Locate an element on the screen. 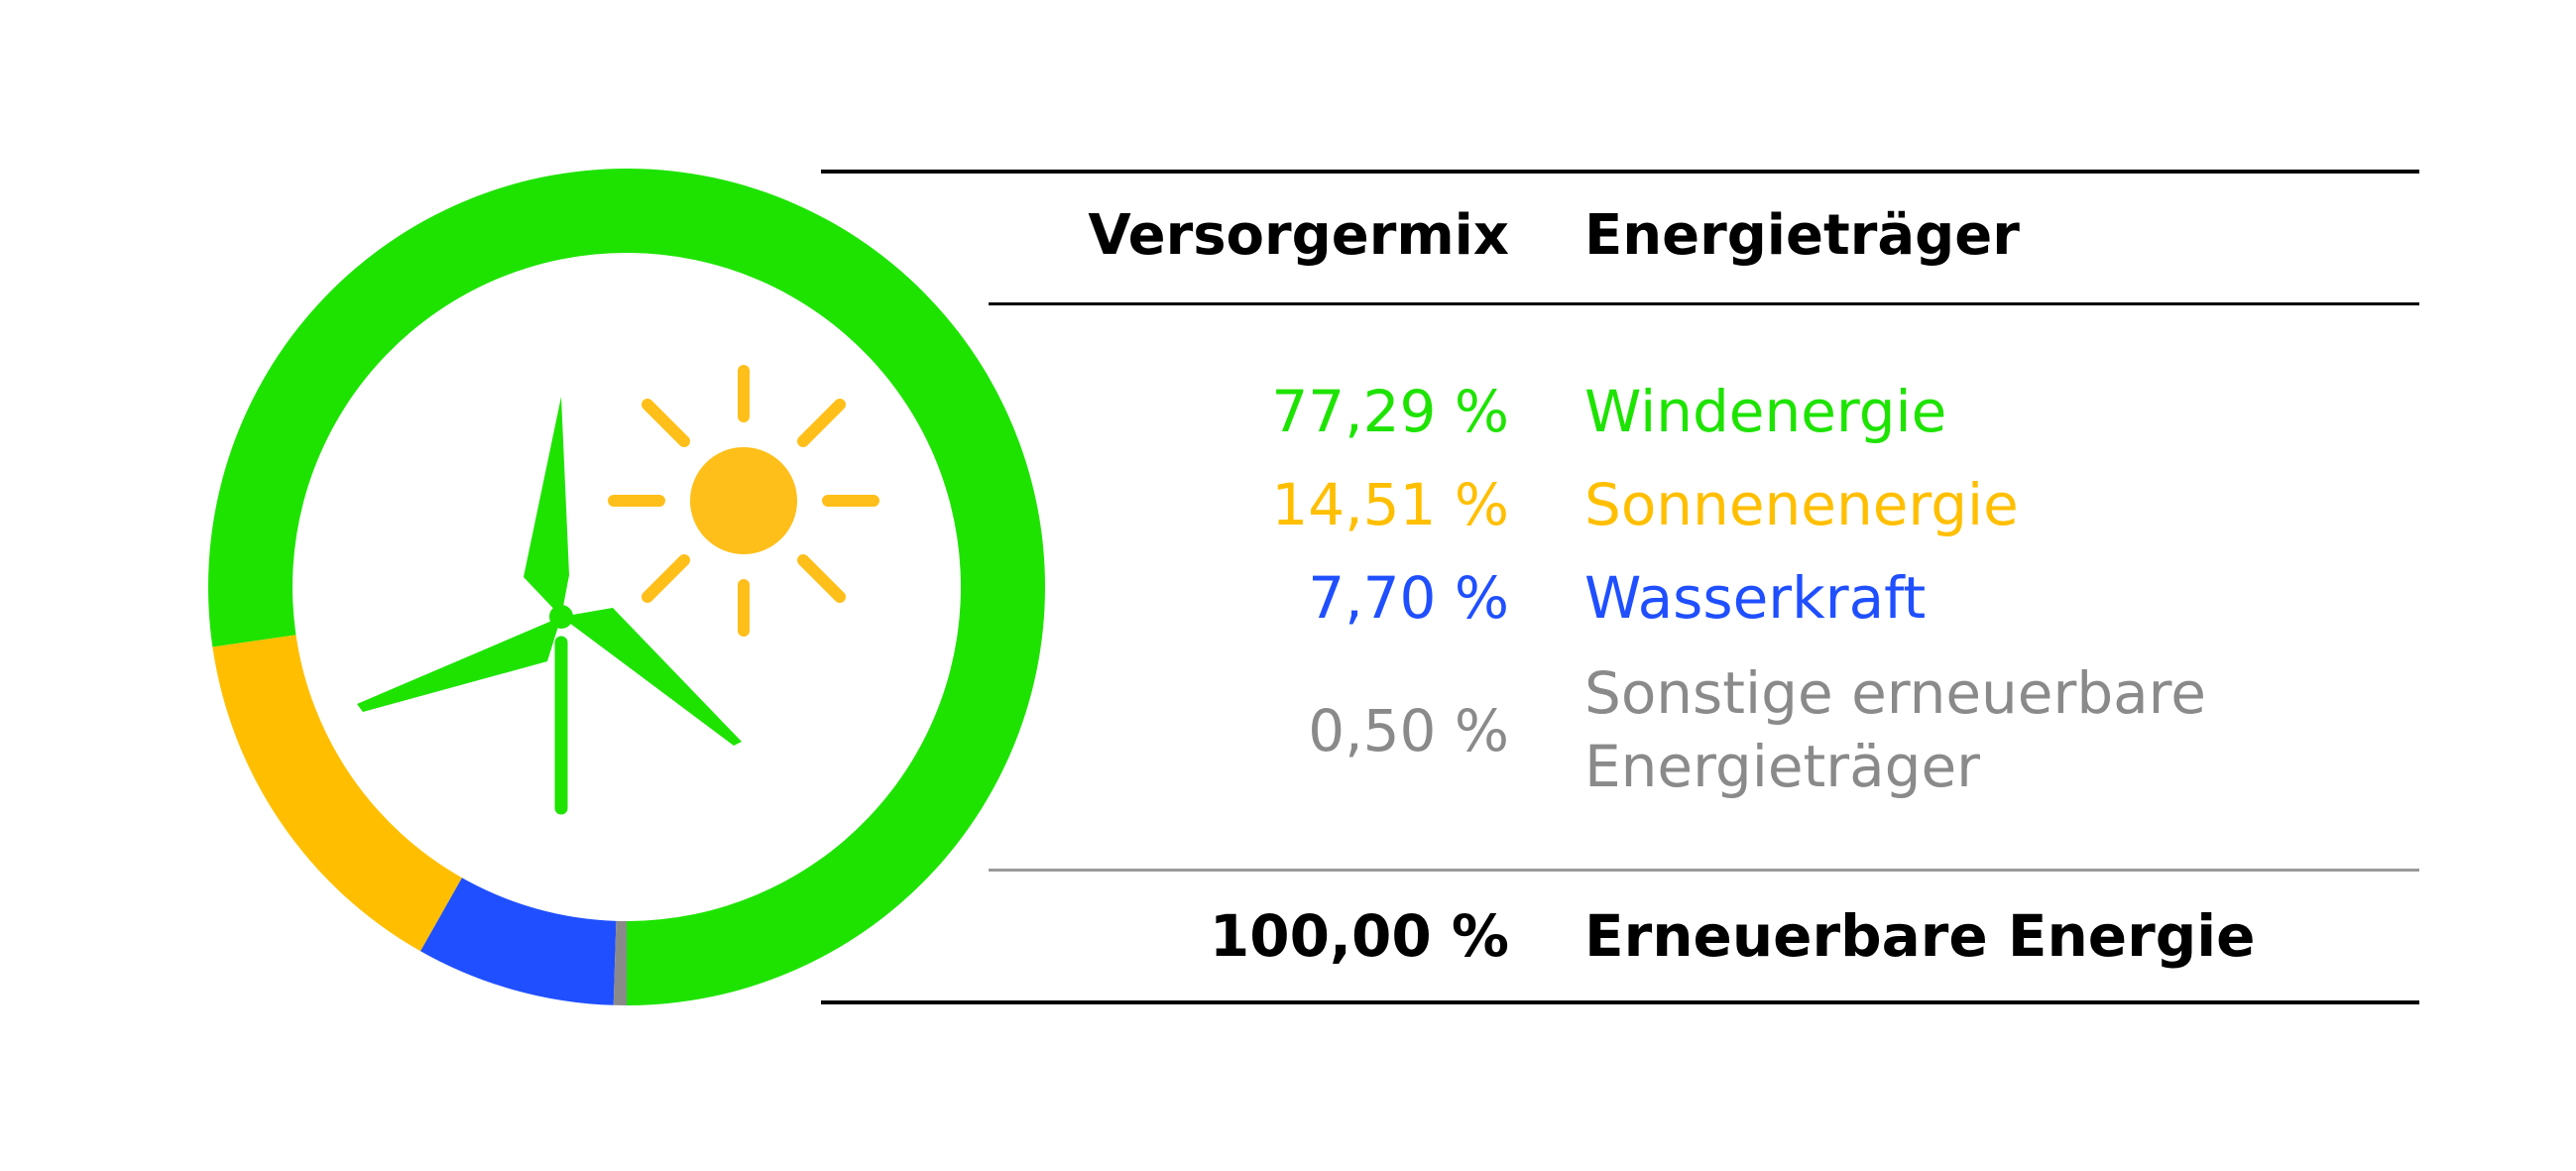 This screenshot has height=1171, width=2576. total-label: Erneuerbare Energie is located at coordinates (1920, 936).